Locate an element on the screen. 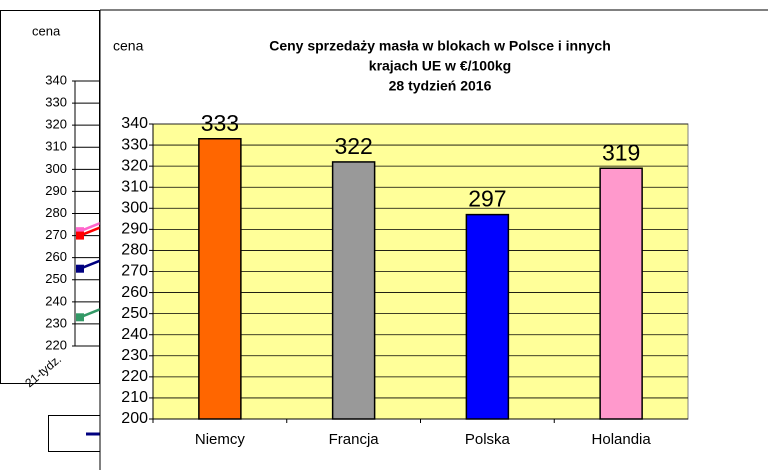  value-label: 333 is located at coordinates (220, 123).